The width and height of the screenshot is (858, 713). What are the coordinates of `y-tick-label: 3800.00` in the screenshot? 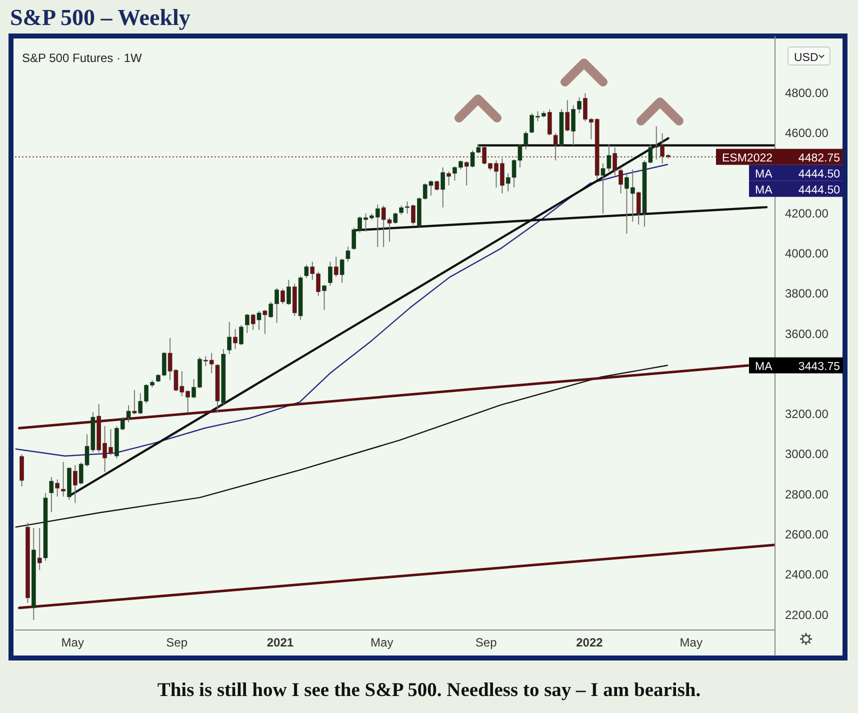 It's located at (807, 293).